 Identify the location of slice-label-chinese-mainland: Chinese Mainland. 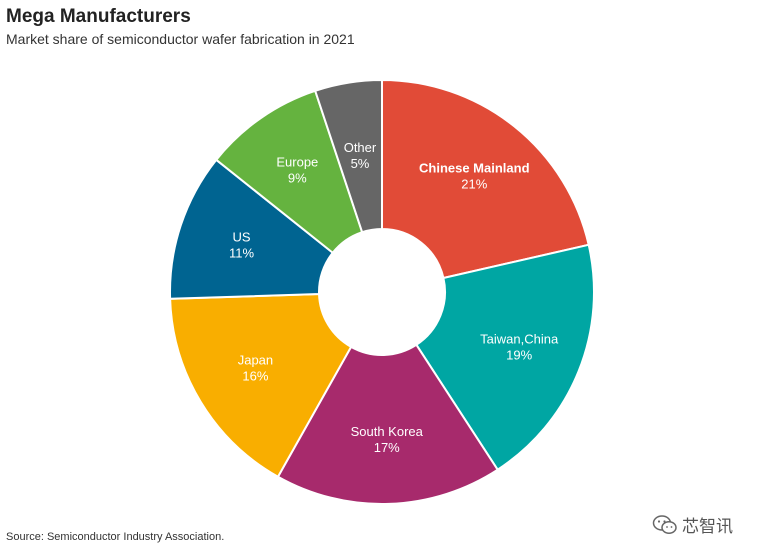
(474, 167).